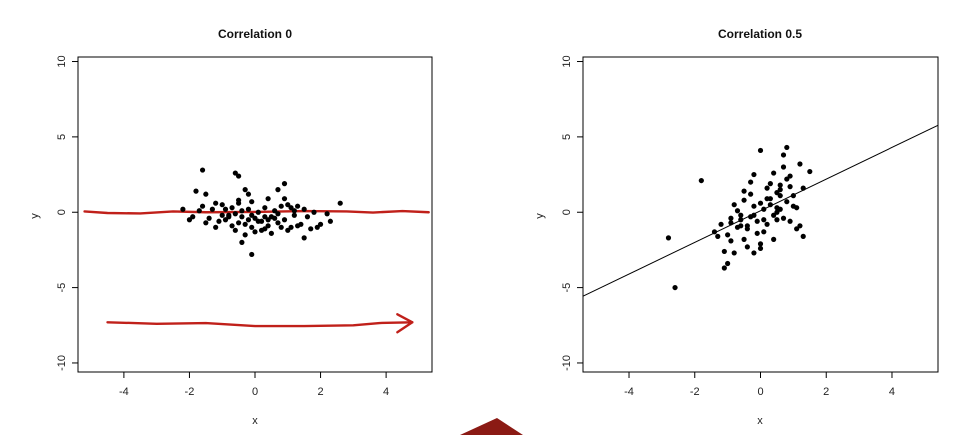  I want to click on y-tick-label: 10, so click(62, 61).